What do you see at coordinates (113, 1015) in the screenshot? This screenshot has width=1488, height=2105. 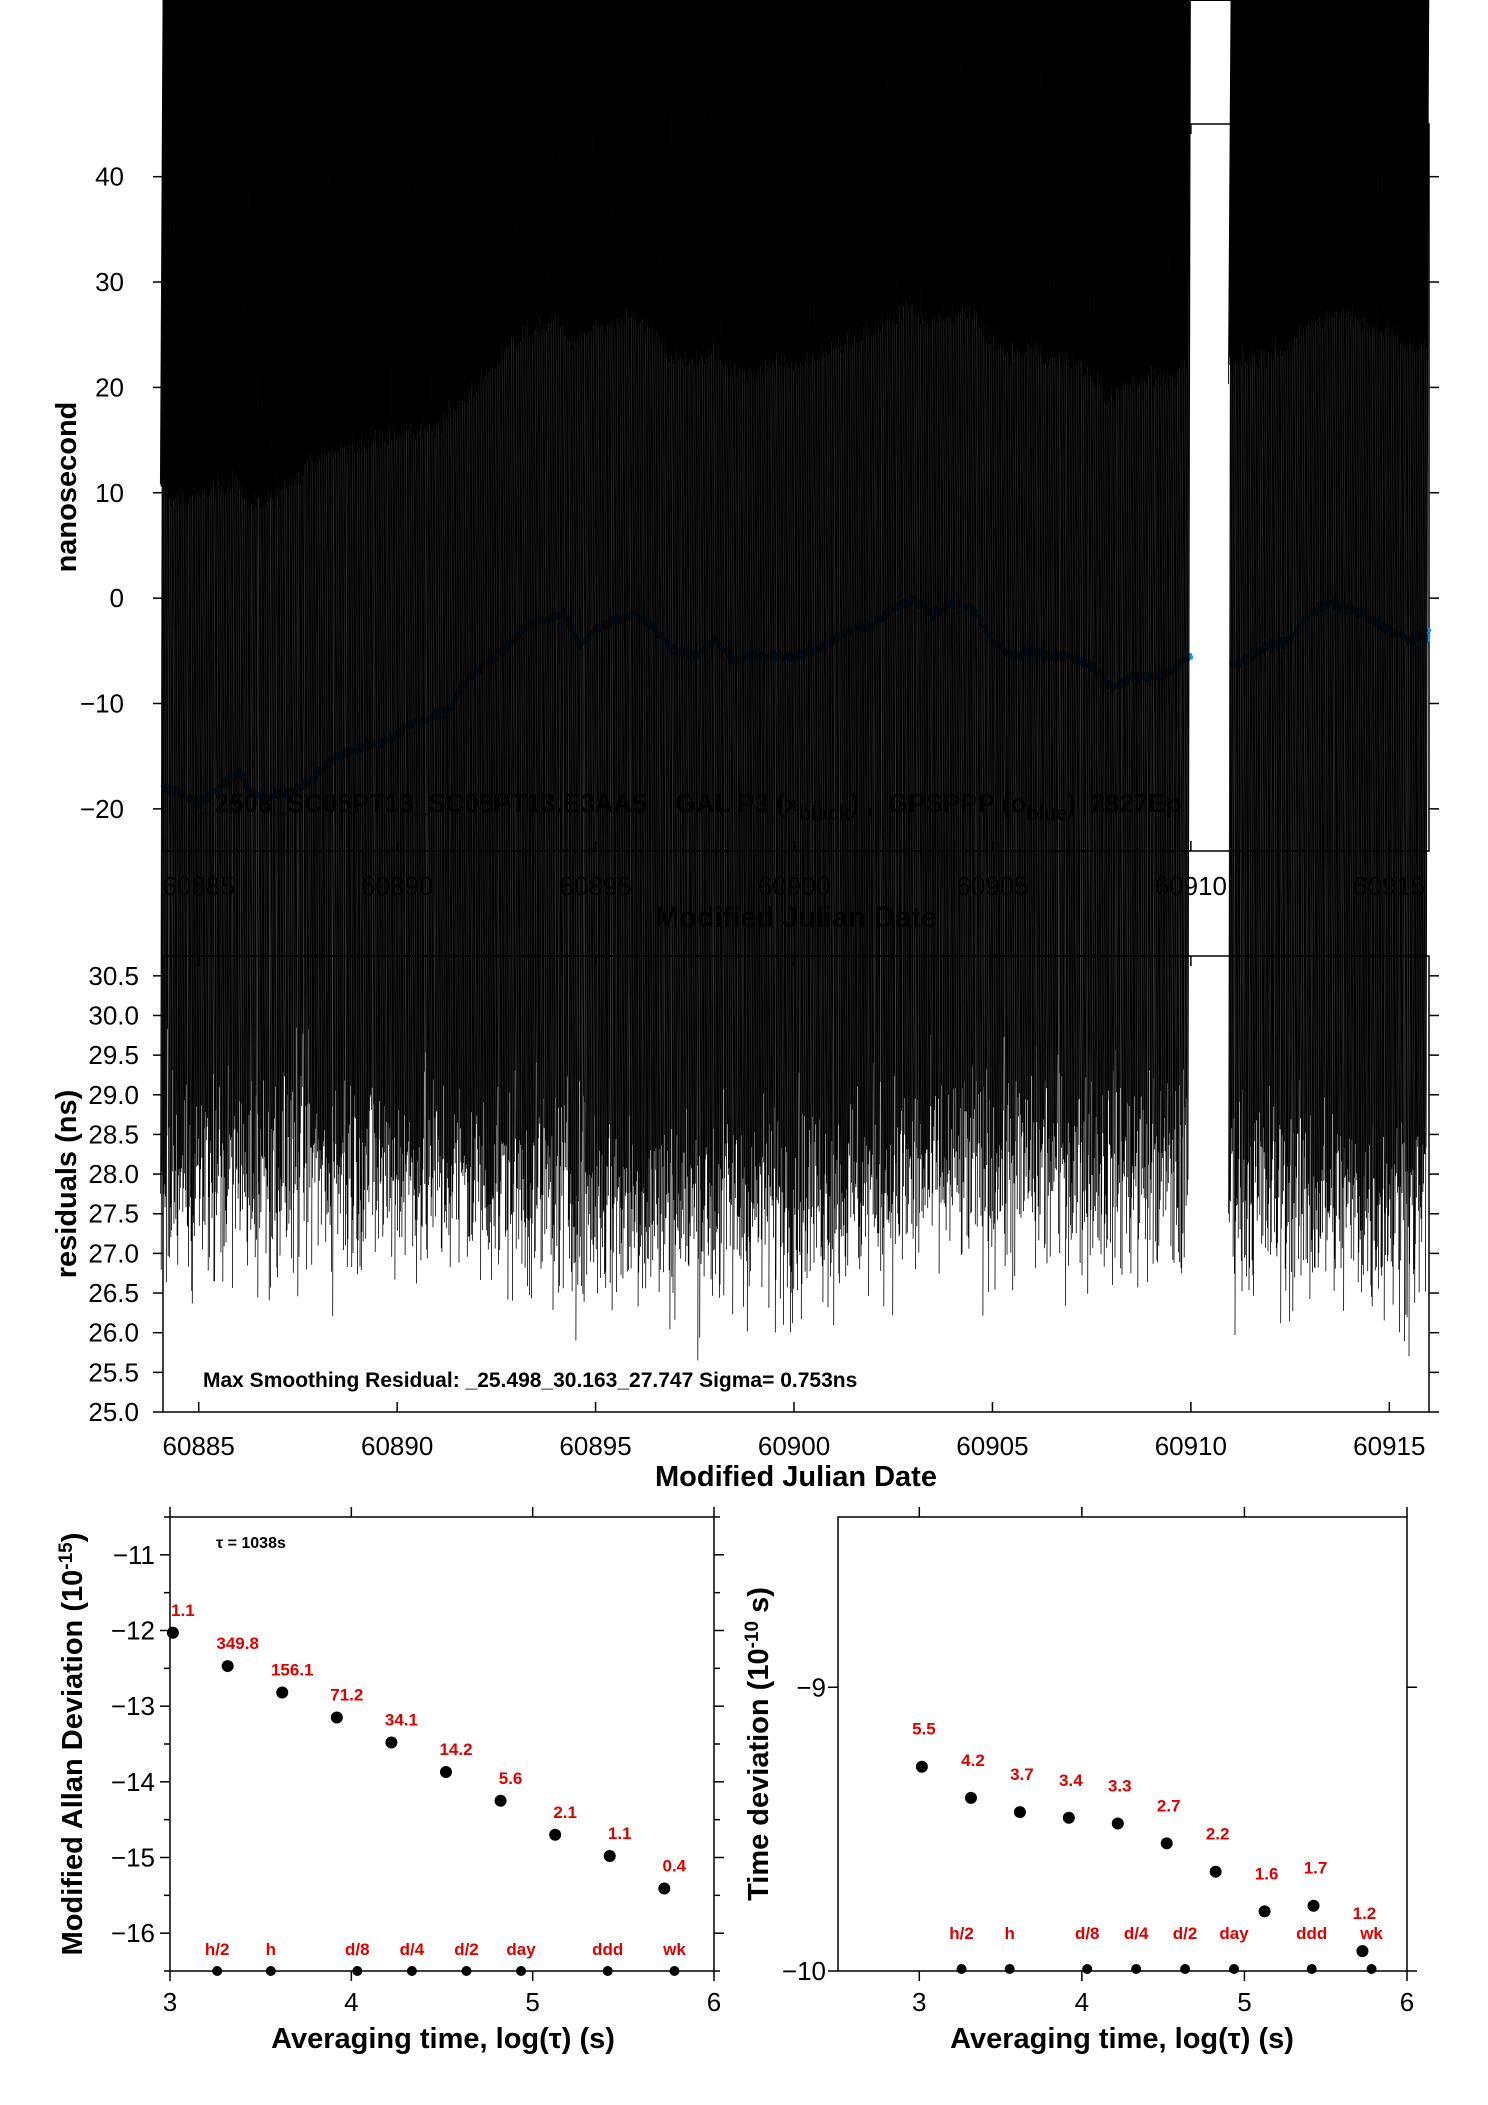 I see `residuals-ytick-label: 30.0` at bounding box center [113, 1015].